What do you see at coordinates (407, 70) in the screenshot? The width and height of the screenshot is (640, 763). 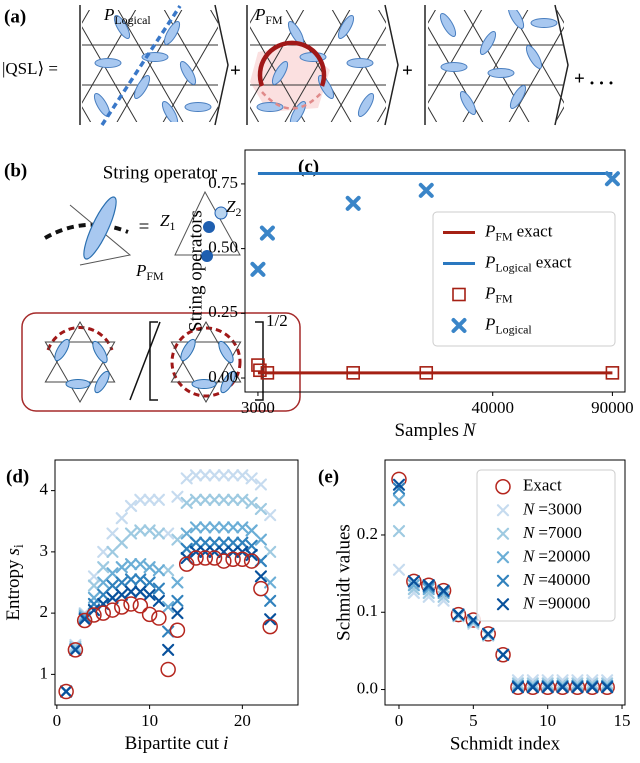 I see `plus: +` at bounding box center [407, 70].